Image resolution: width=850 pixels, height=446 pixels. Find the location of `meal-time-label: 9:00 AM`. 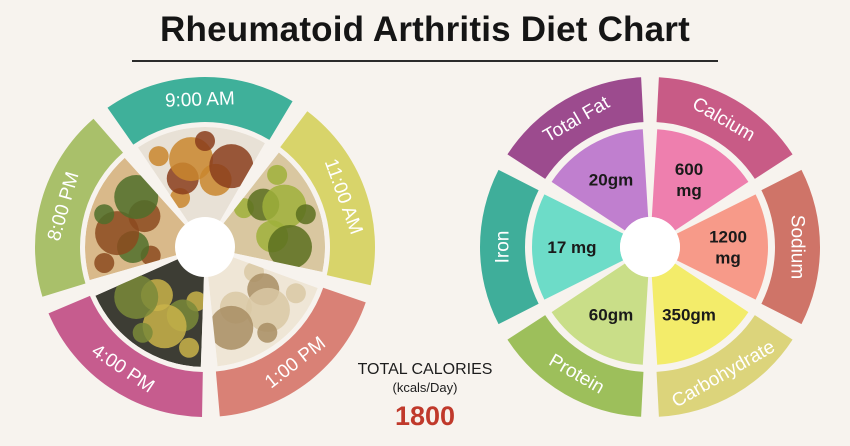

meal-time-label: 9:00 AM is located at coordinates (200, 99).